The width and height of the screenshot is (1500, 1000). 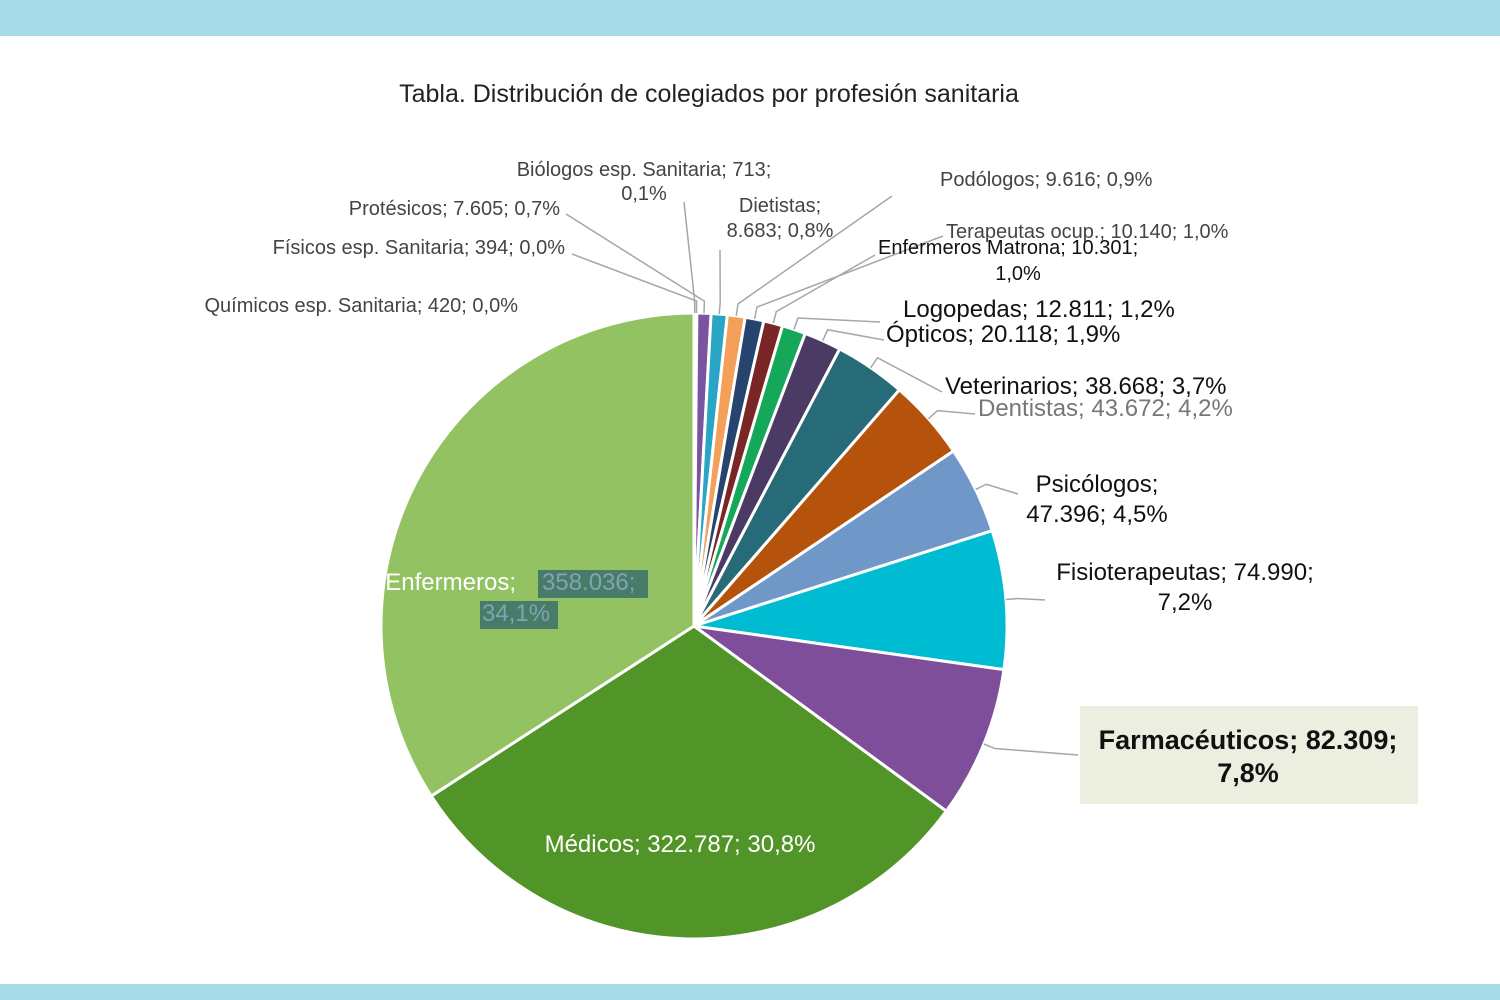 I want to click on label-matrona-line2: 1,0%, so click(x=1018, y=274).